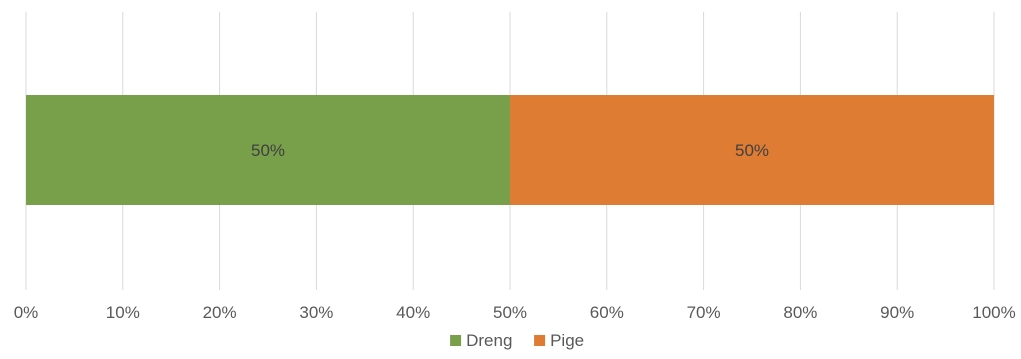 The height and width of the screenshot is (359, 1021). Describe the element at coordinates (510, 312) in the screenshot. I see `x-tick-label: 50%` at that location.